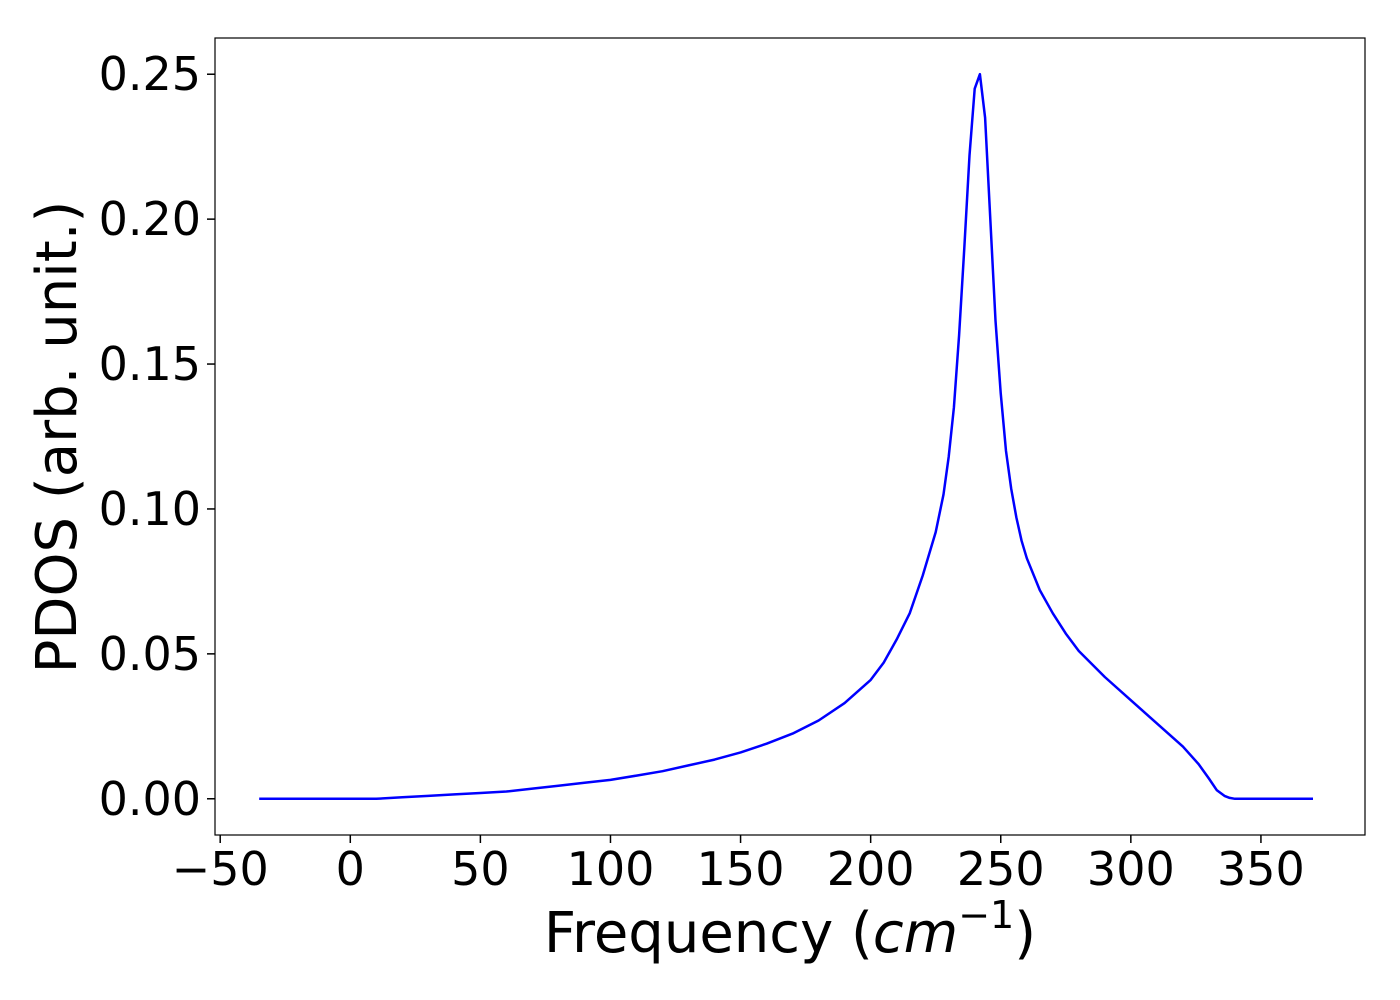  What do you see at coordinates (480, 869) in the screenshot?
I see `x-tick-label: 50` at bounding box center [480, 869].